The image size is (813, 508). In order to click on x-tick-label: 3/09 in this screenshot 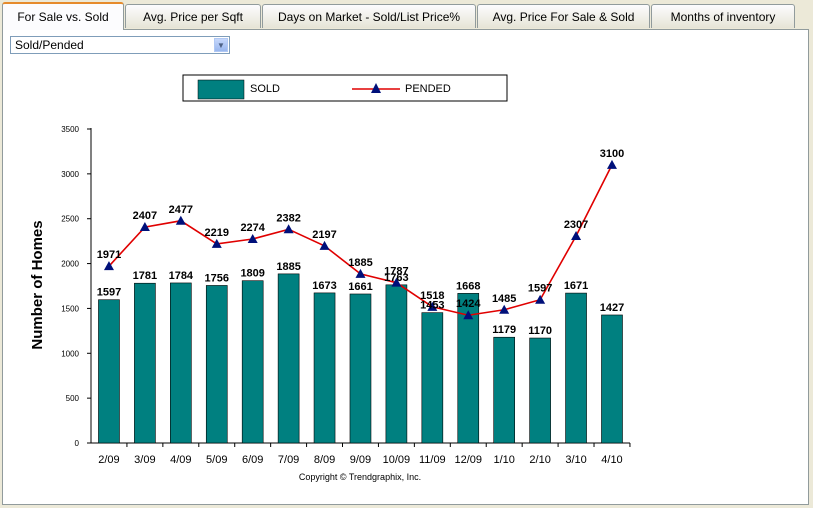, I will do `click(144, 460)`.